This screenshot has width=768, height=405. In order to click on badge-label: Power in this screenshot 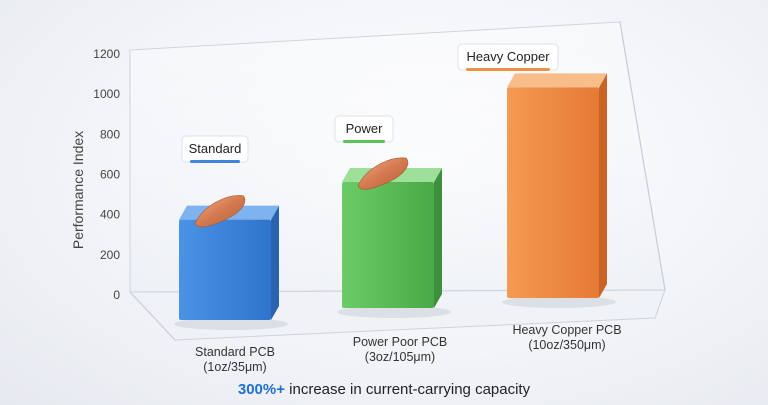, I will do `click(365, 128)`.